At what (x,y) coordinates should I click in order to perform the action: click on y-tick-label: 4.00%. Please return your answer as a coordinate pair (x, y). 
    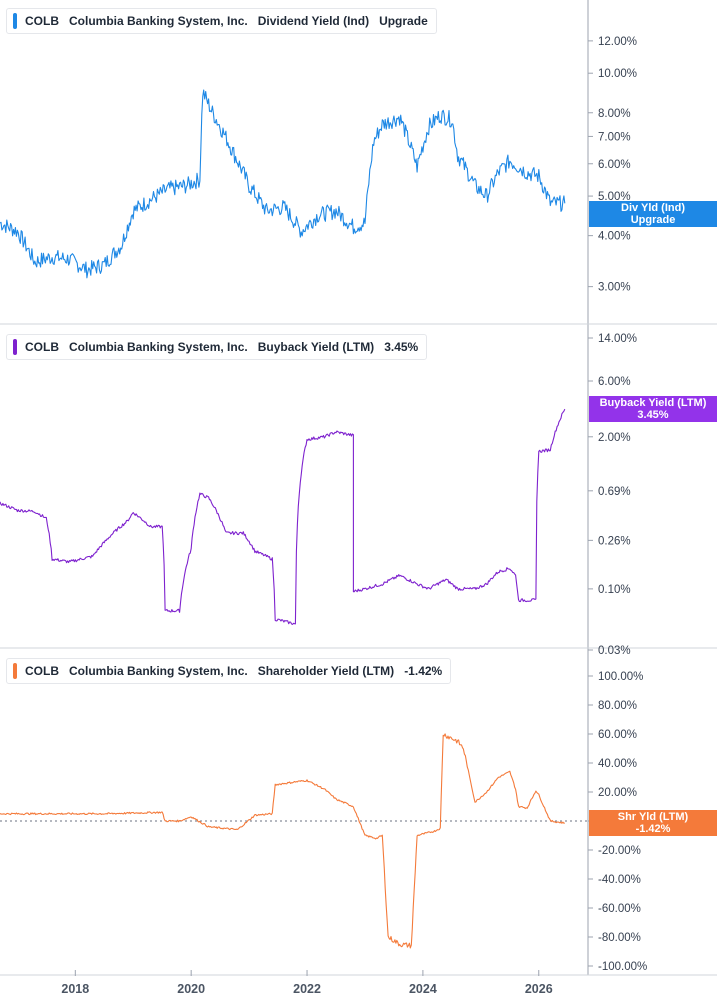
    Looking at the image, I should click on (614, 237).